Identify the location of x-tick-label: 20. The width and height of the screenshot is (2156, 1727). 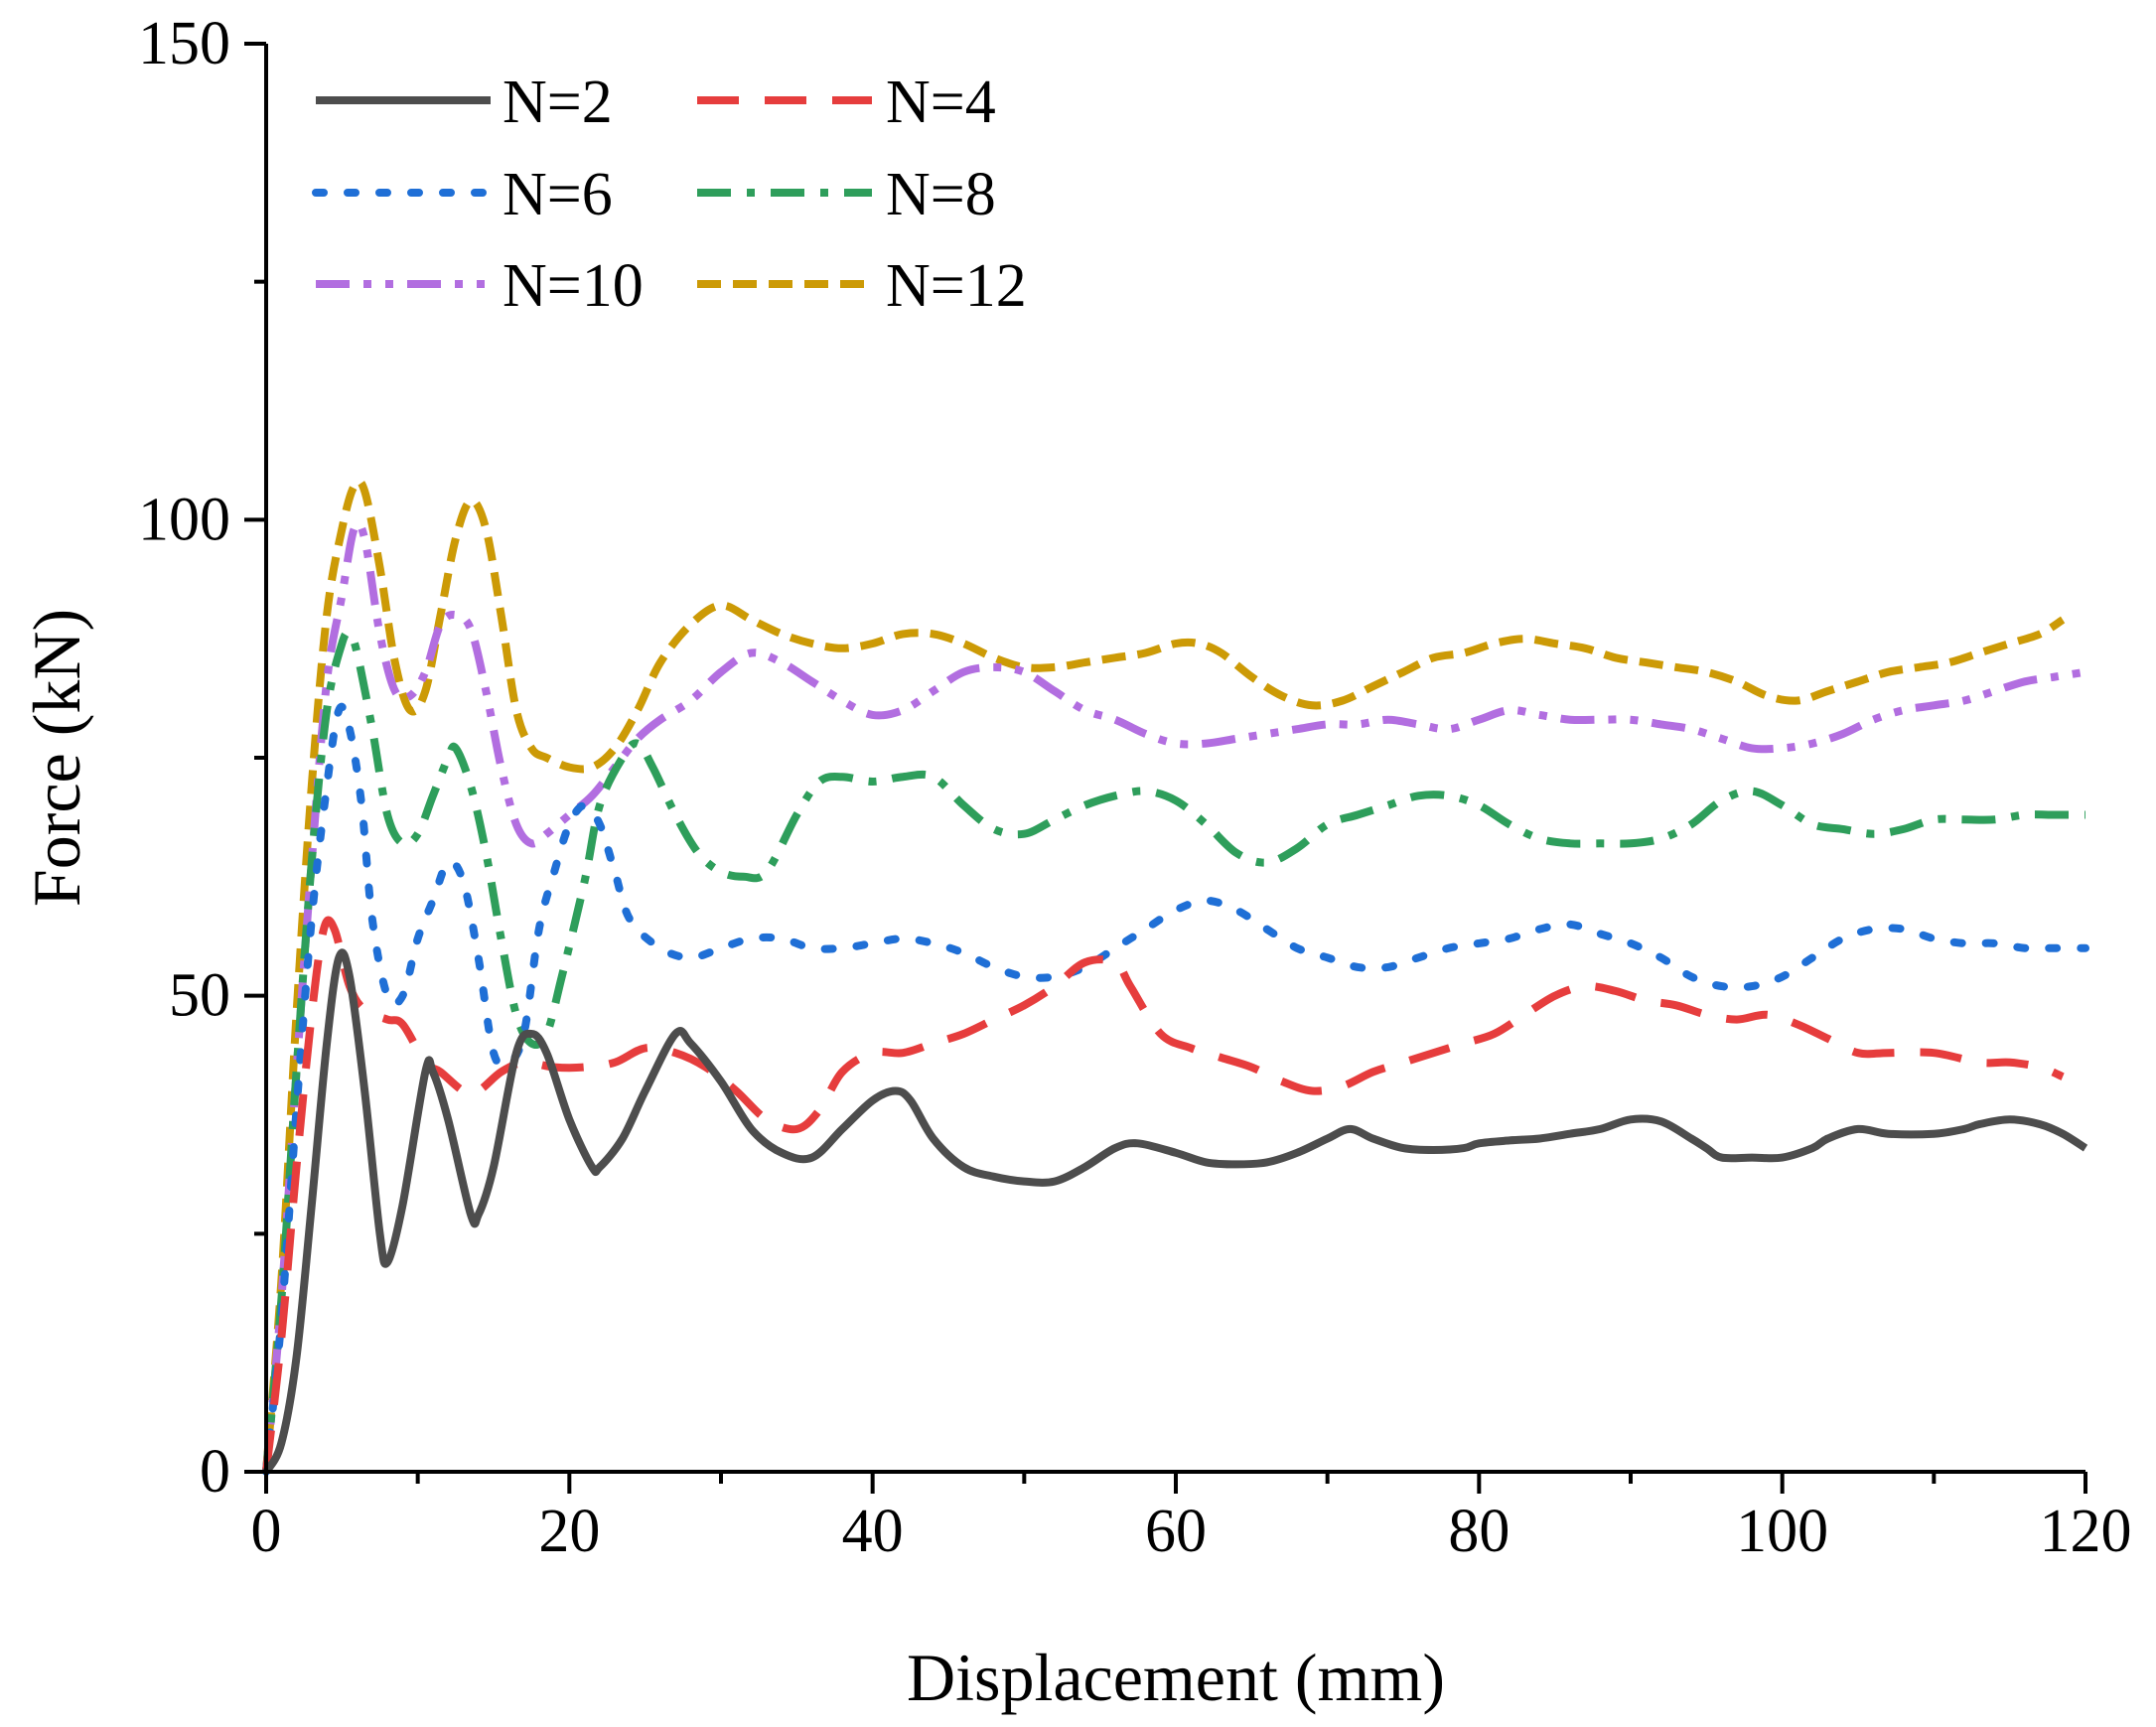
(569, 1531).